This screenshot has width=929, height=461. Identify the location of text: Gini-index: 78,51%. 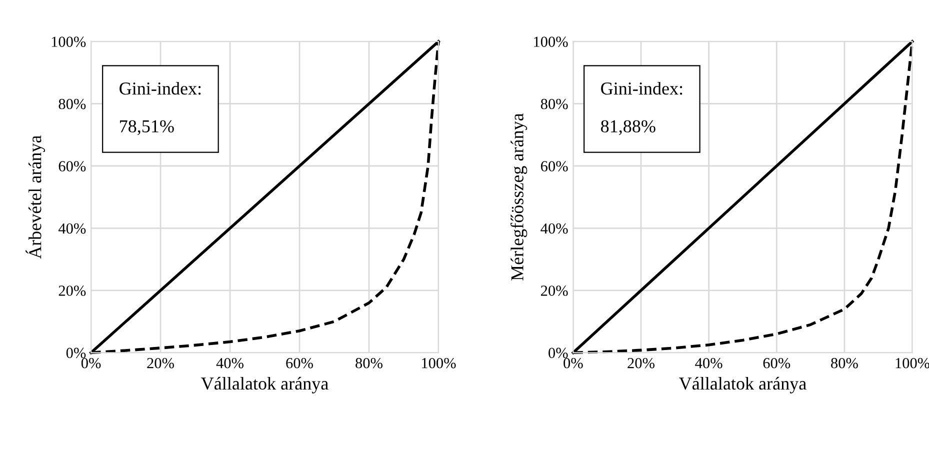
(160, 109).